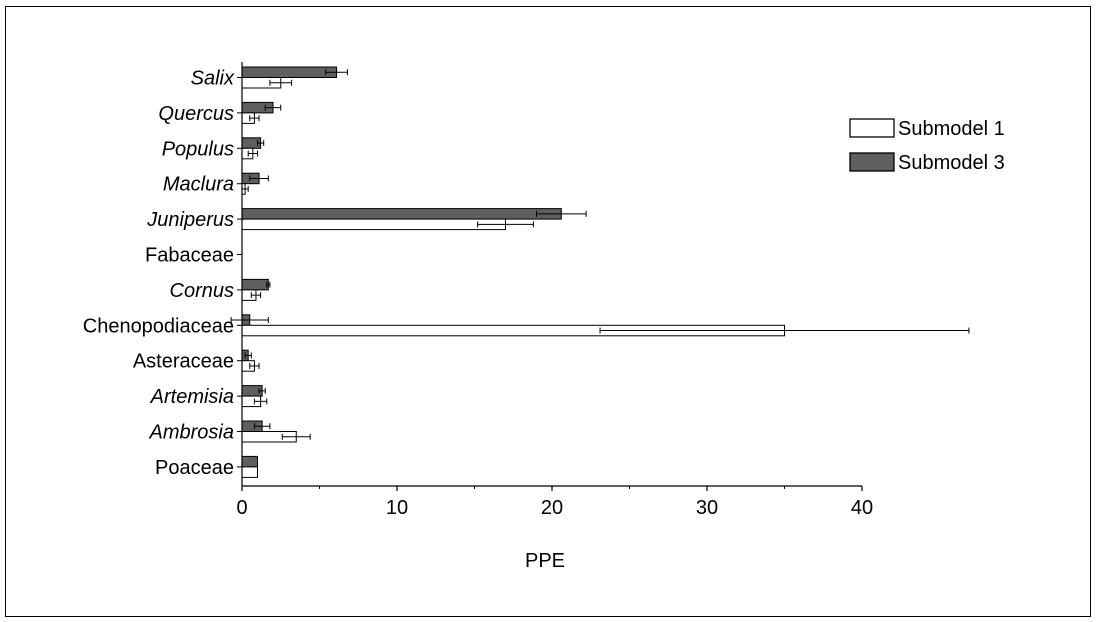 This screenshot has height=622, width=1097. What do you see at coordinates (213, 79) in the screenshot?
I see `category-label-salix: Salix` at bounding box center [213, 79].